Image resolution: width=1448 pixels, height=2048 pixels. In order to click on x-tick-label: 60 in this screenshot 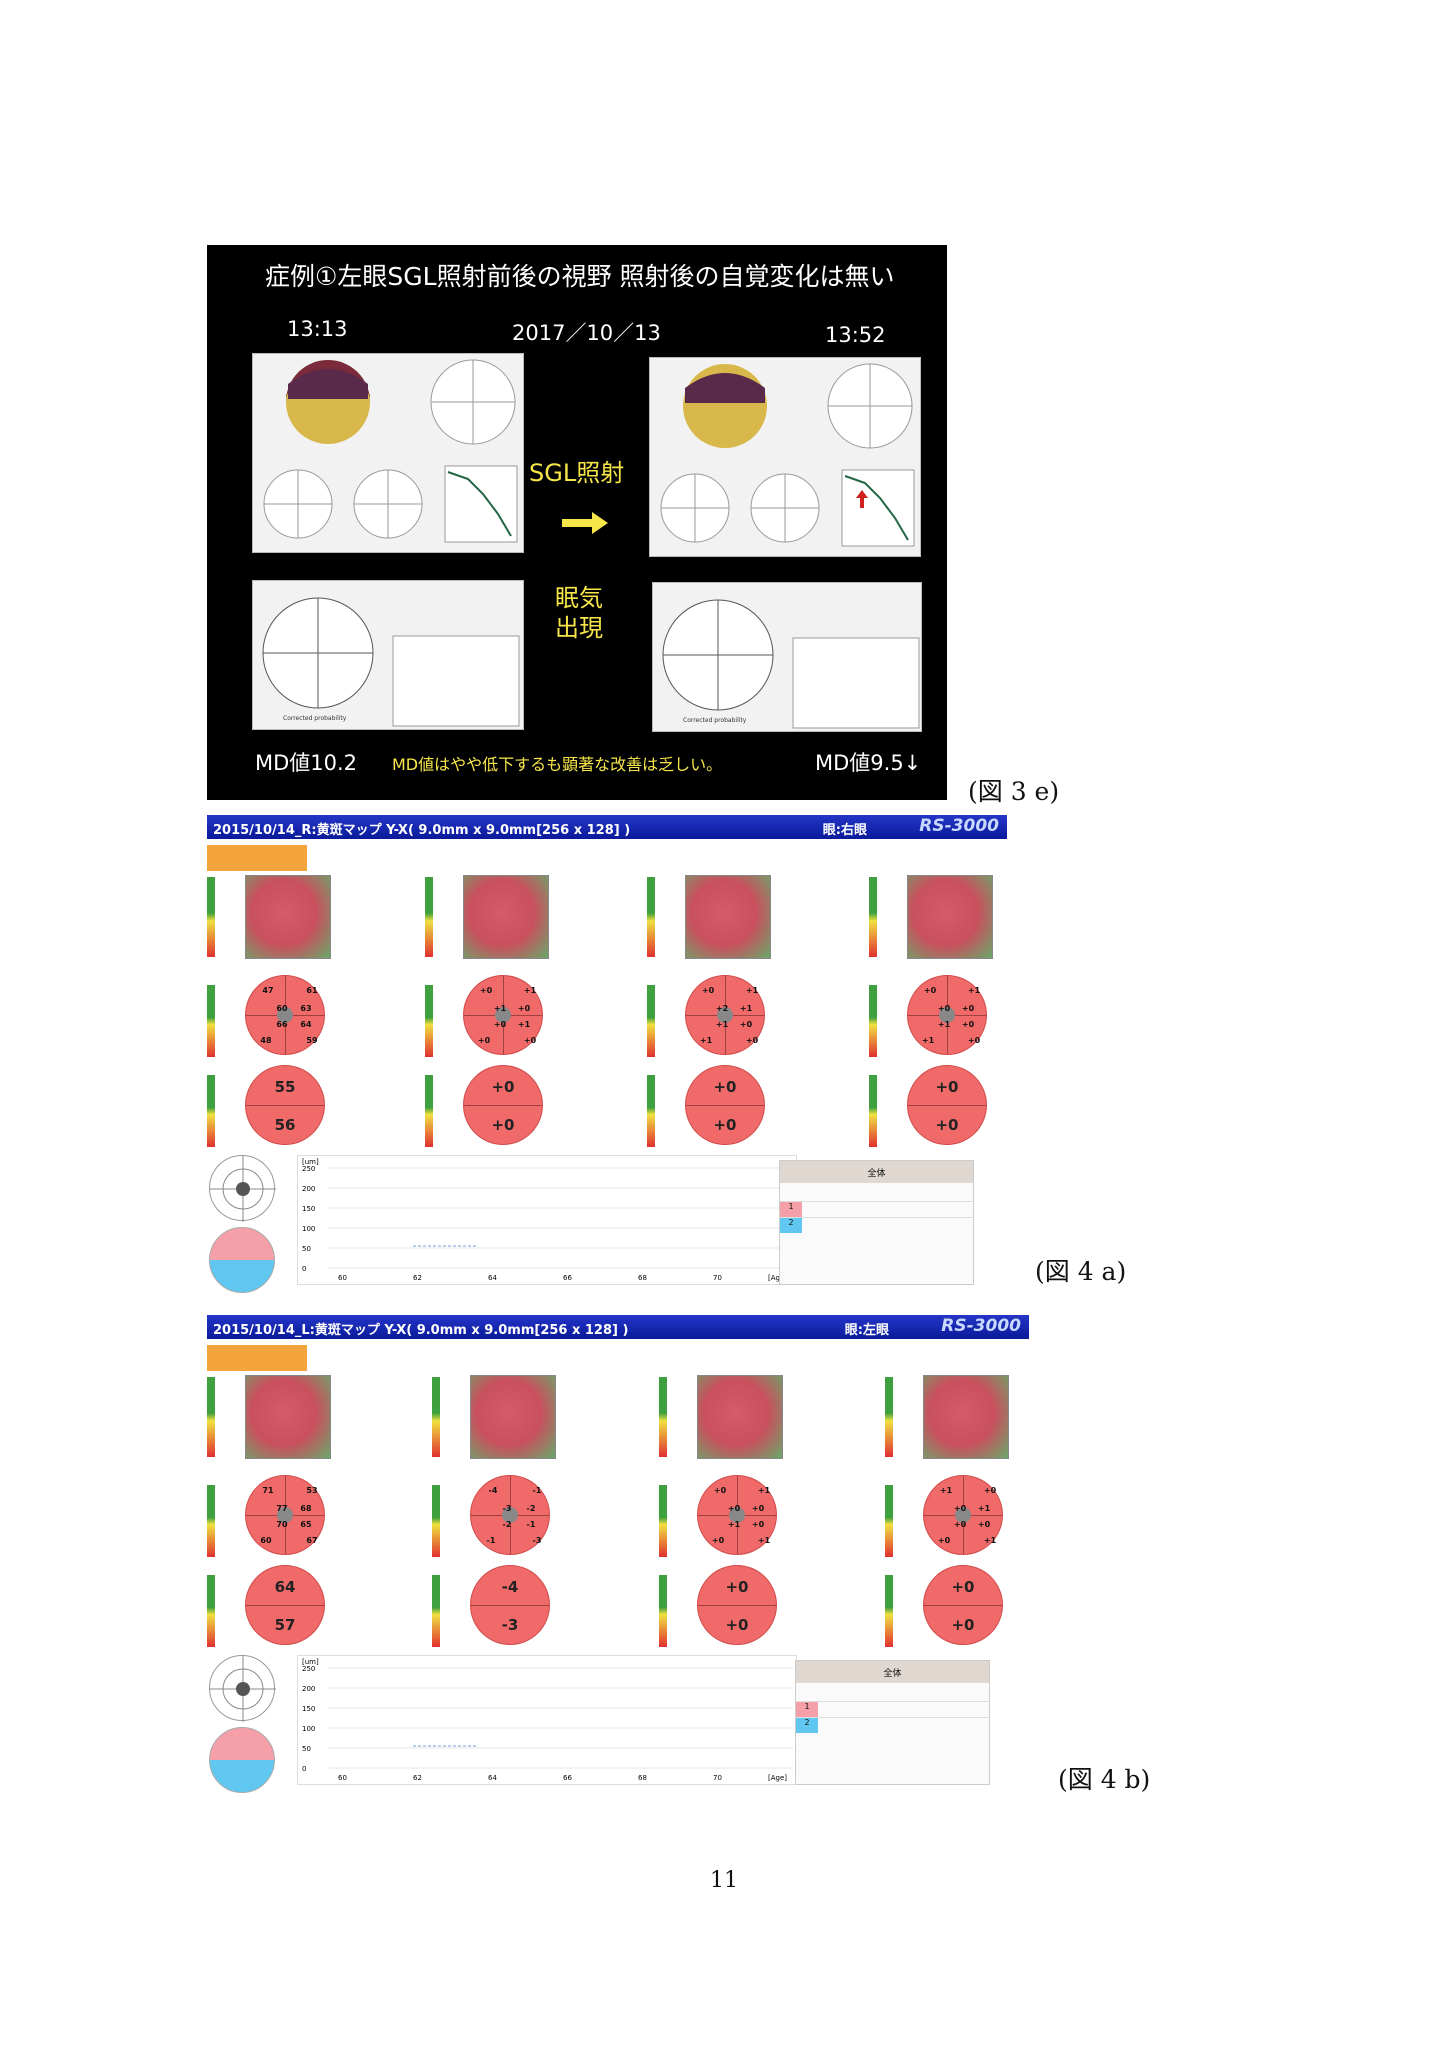, I will do `click(342, 1278)`.